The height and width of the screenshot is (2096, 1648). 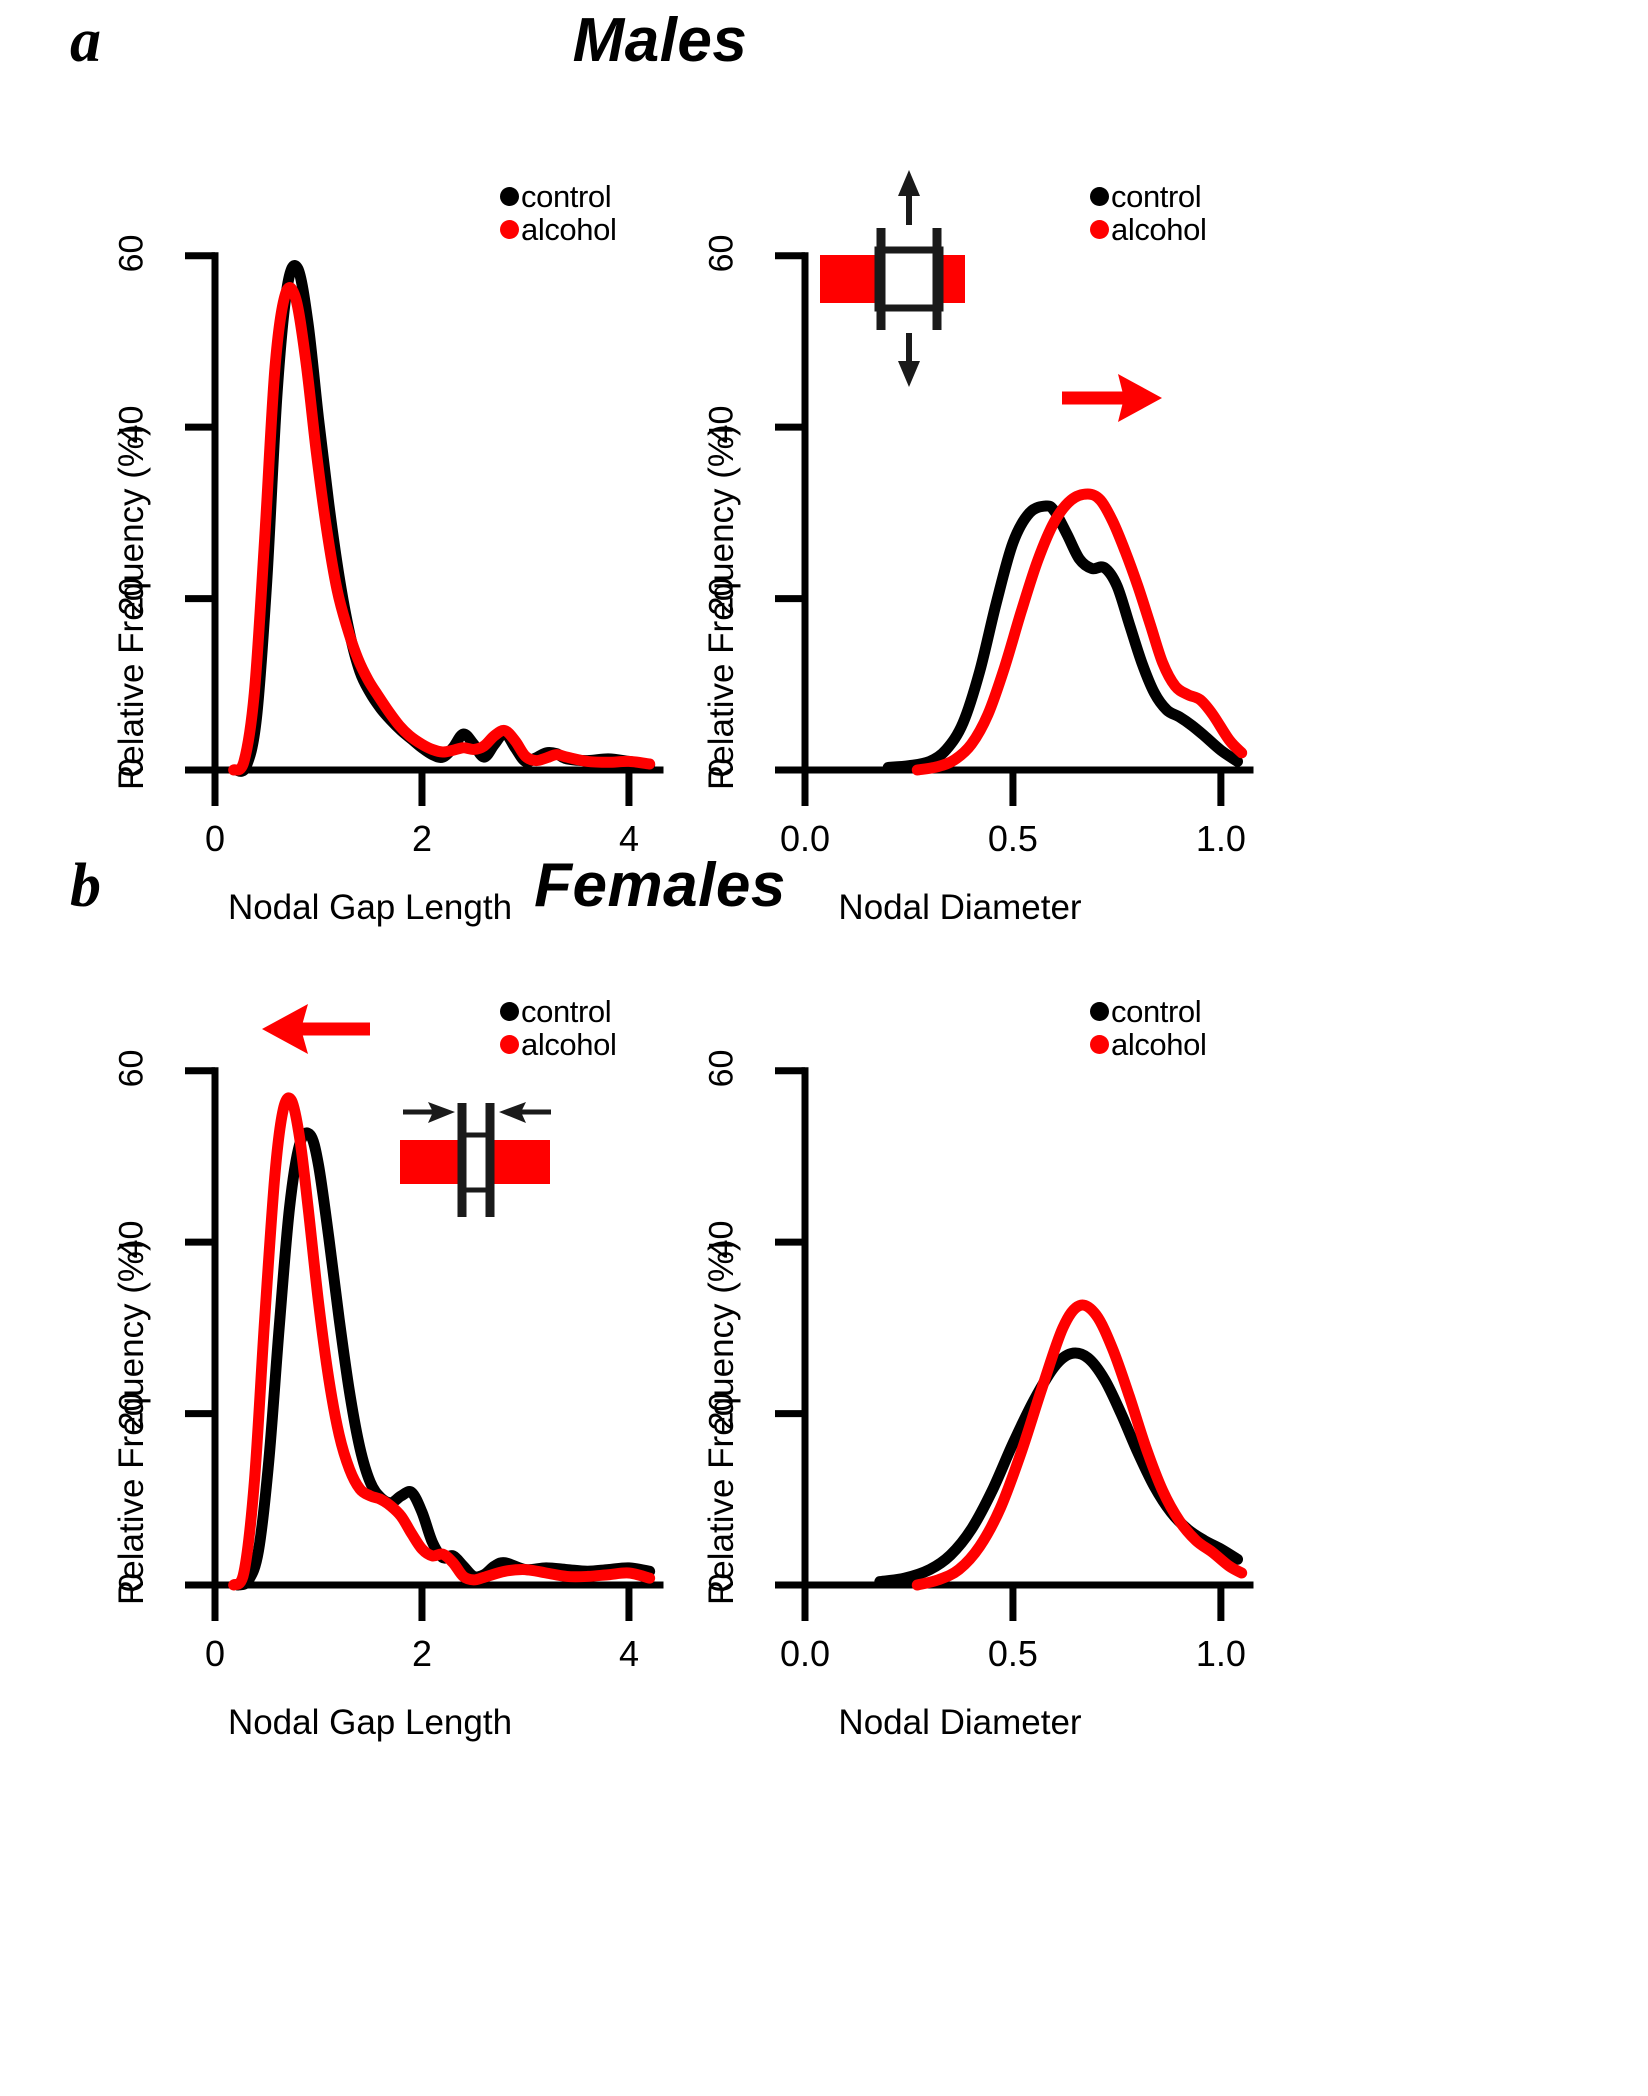 I want to click on red-left-arrow-icon, so click(x=316, y=1029).